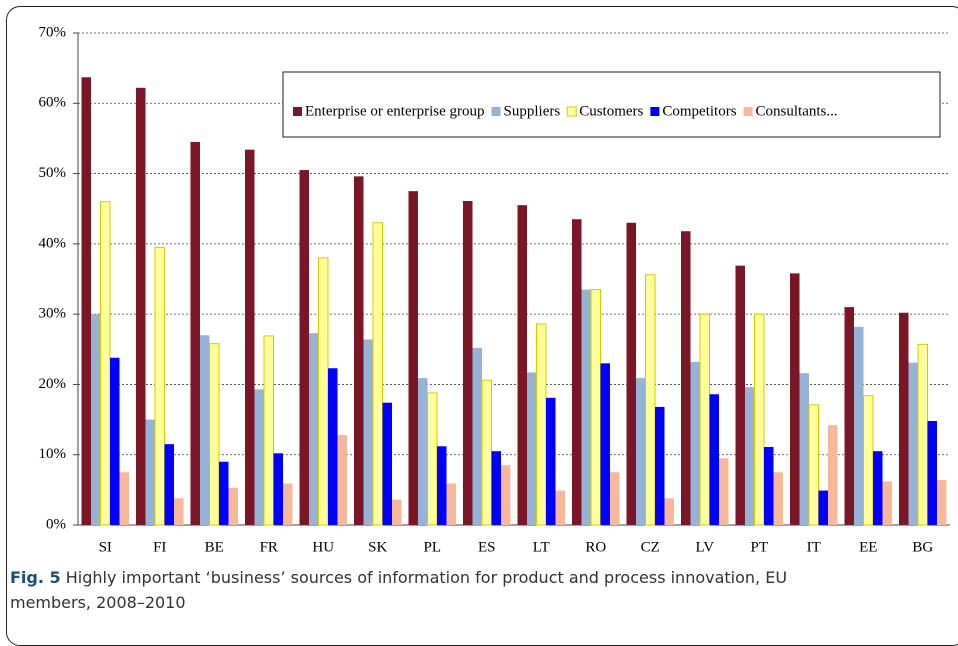 This screenshot has height=646, width=958. What do you see at coordinates (699, 111) in the screenshot?
I see `legend-label: Competitors` at bounding box center [699, 111].